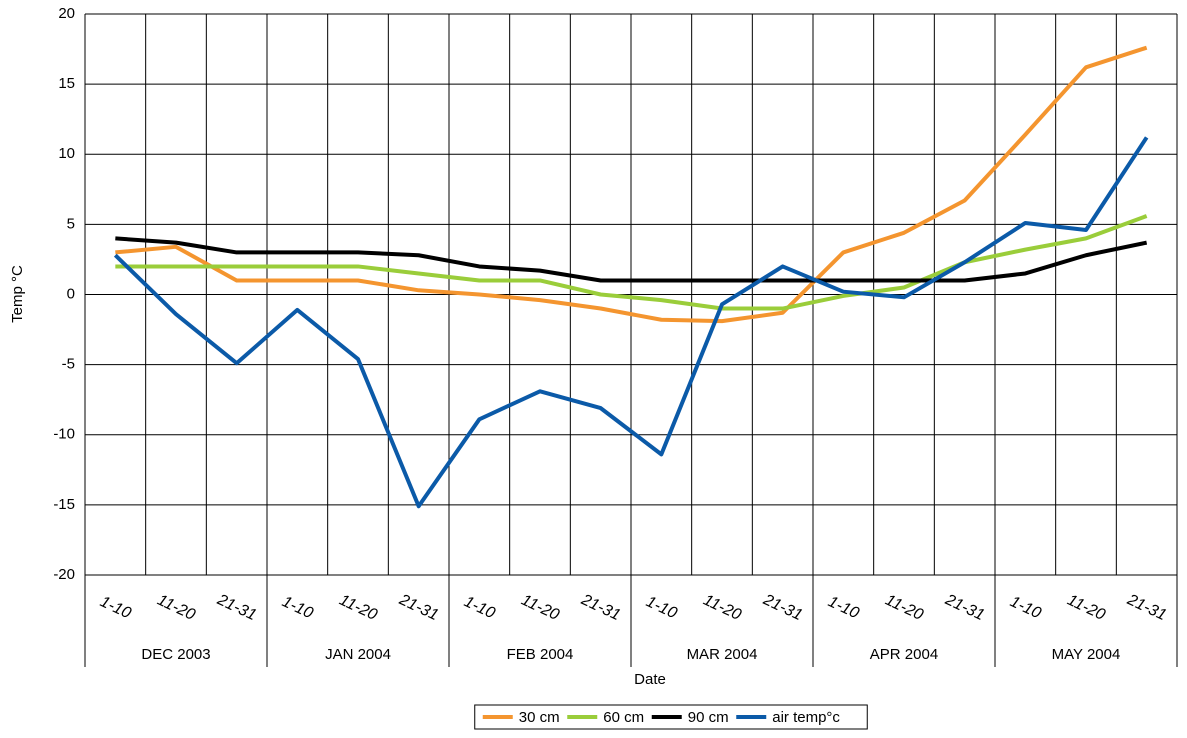 This screenshot has width=1187, height=738. What do you see at coordinates (64, 504) in the screenshot?
I see `y-tick-label: -15` at bounding box center [64, 504].